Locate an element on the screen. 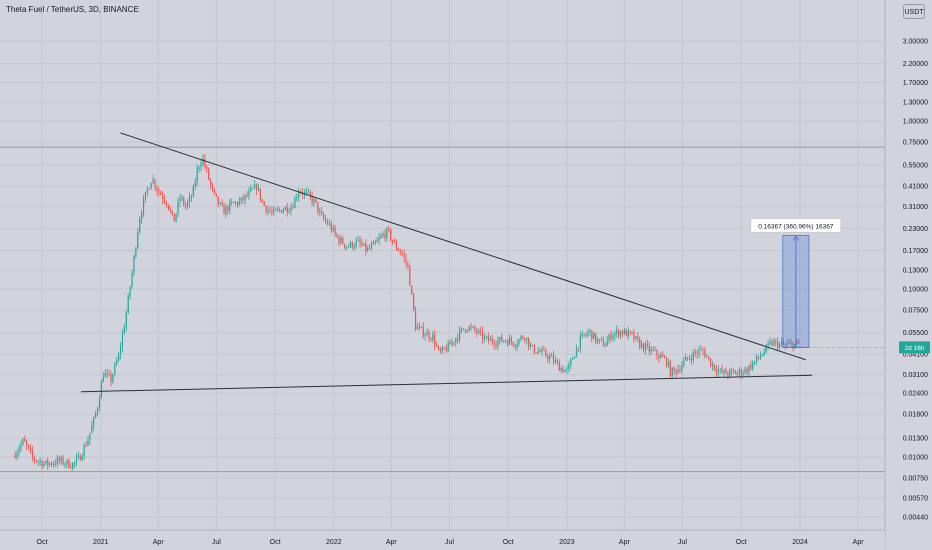 This screenshot has width=932, height=550. x-tick-label: 2022 is located at coordinates (334, 542).